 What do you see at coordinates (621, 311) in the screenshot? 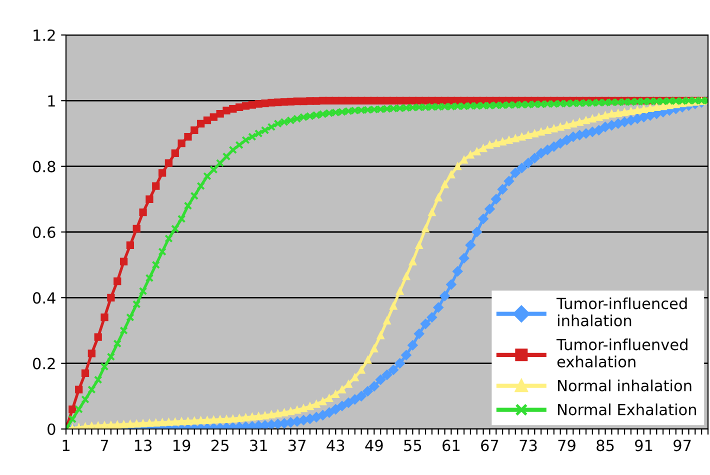
I see `legend-label: Tumor-influenced inhalation` at bounding box center [621, 311].